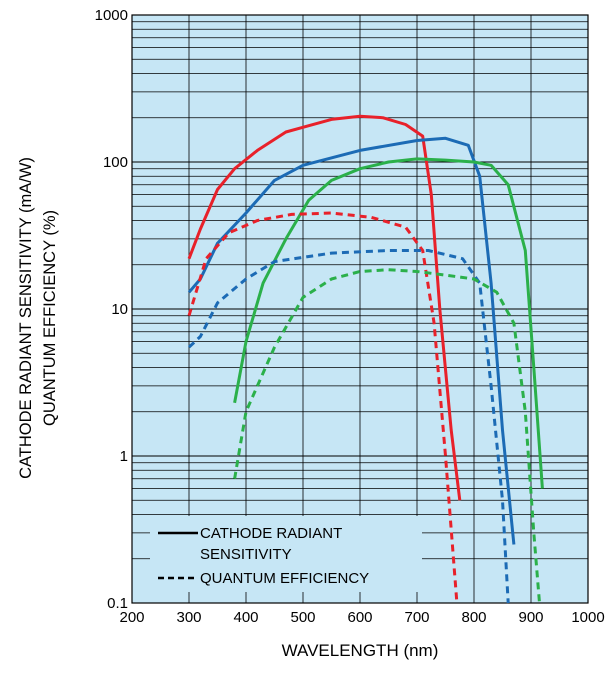 This screenshot has height=695, width=611. What do you see at coordinates (284, 578) in the screenshot?
I see `legend-dashed-label: QUANTUM EFFICIENCY` at bounding box center [284, 578].